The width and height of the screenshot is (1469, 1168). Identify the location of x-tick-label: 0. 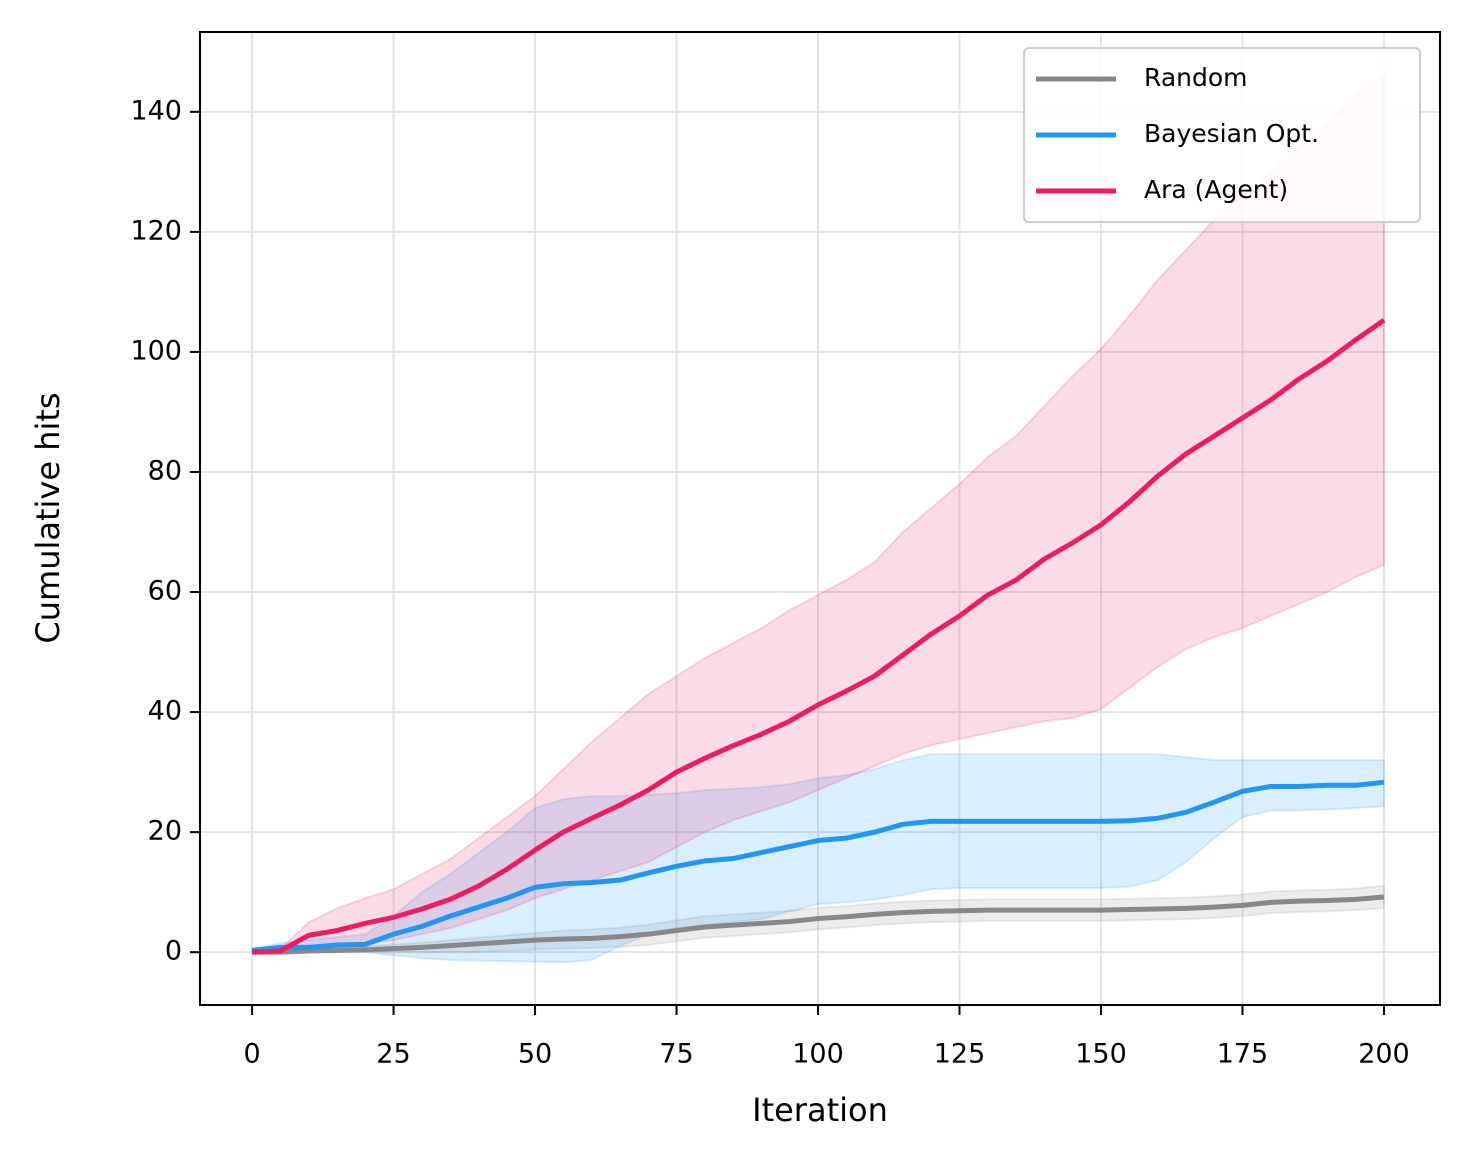
(251, 1054).